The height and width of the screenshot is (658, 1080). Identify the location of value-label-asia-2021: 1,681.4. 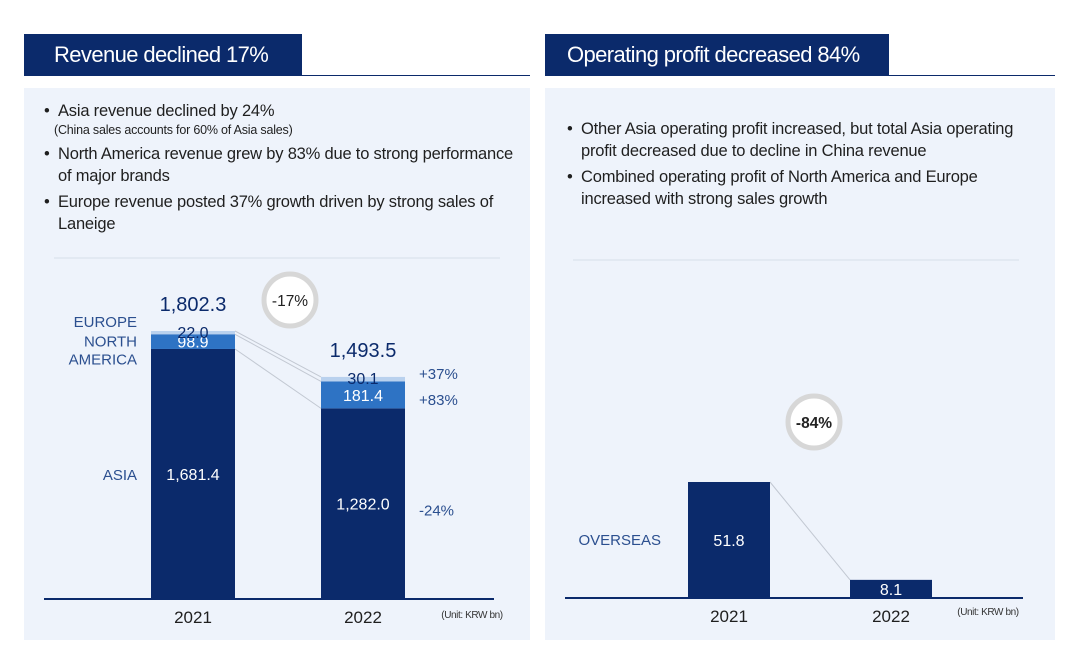
(192, 475).